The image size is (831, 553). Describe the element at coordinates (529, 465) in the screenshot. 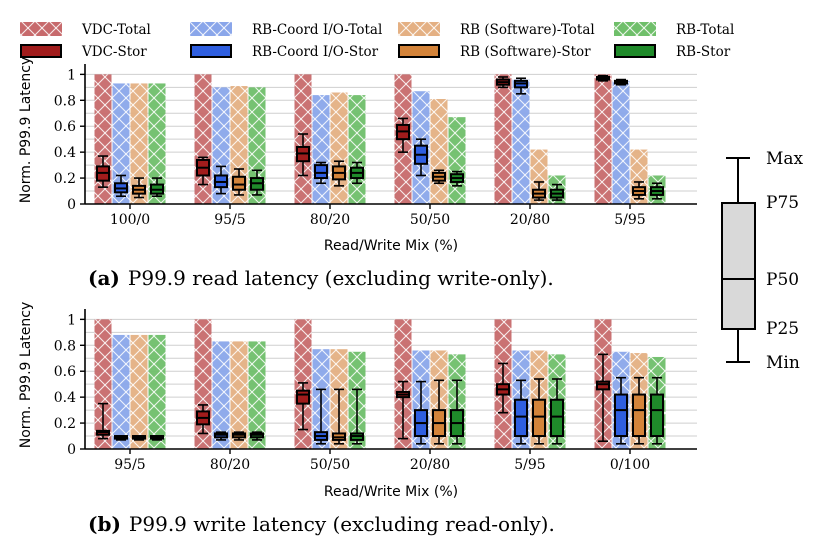

I see `x-tick-label: 5/95` at that location.